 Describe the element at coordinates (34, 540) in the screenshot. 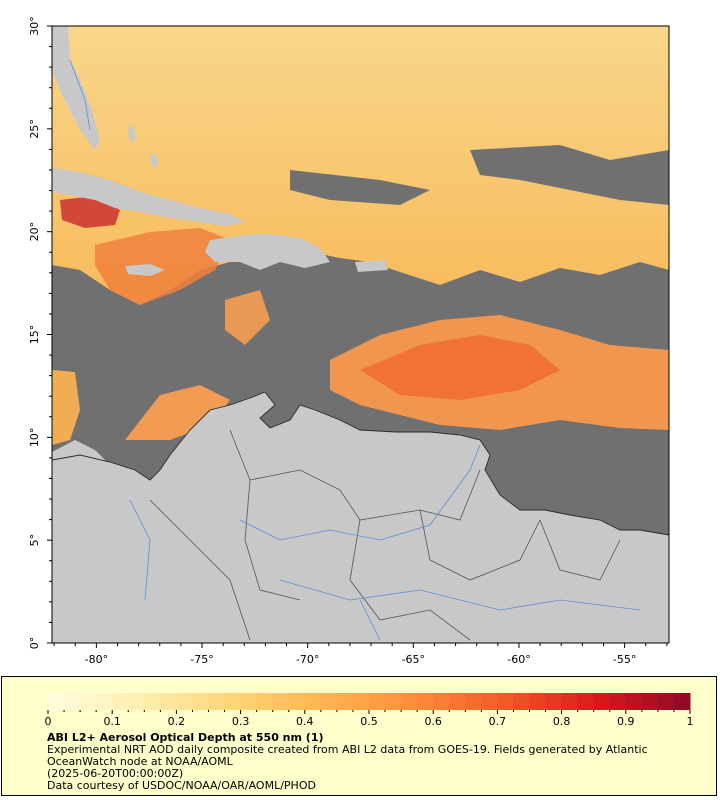

I see `lat-tick-label: 5°` at that location.